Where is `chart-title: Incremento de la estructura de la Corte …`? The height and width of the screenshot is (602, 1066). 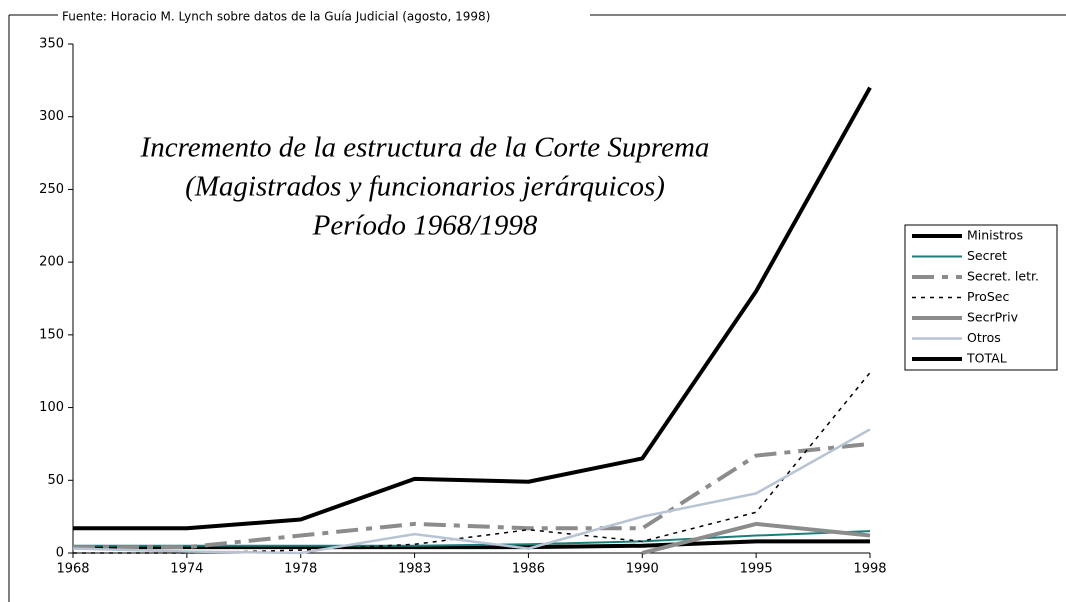 chart-title: Incremento de la estructura de la Corte … is located at coordinates (425, 148).